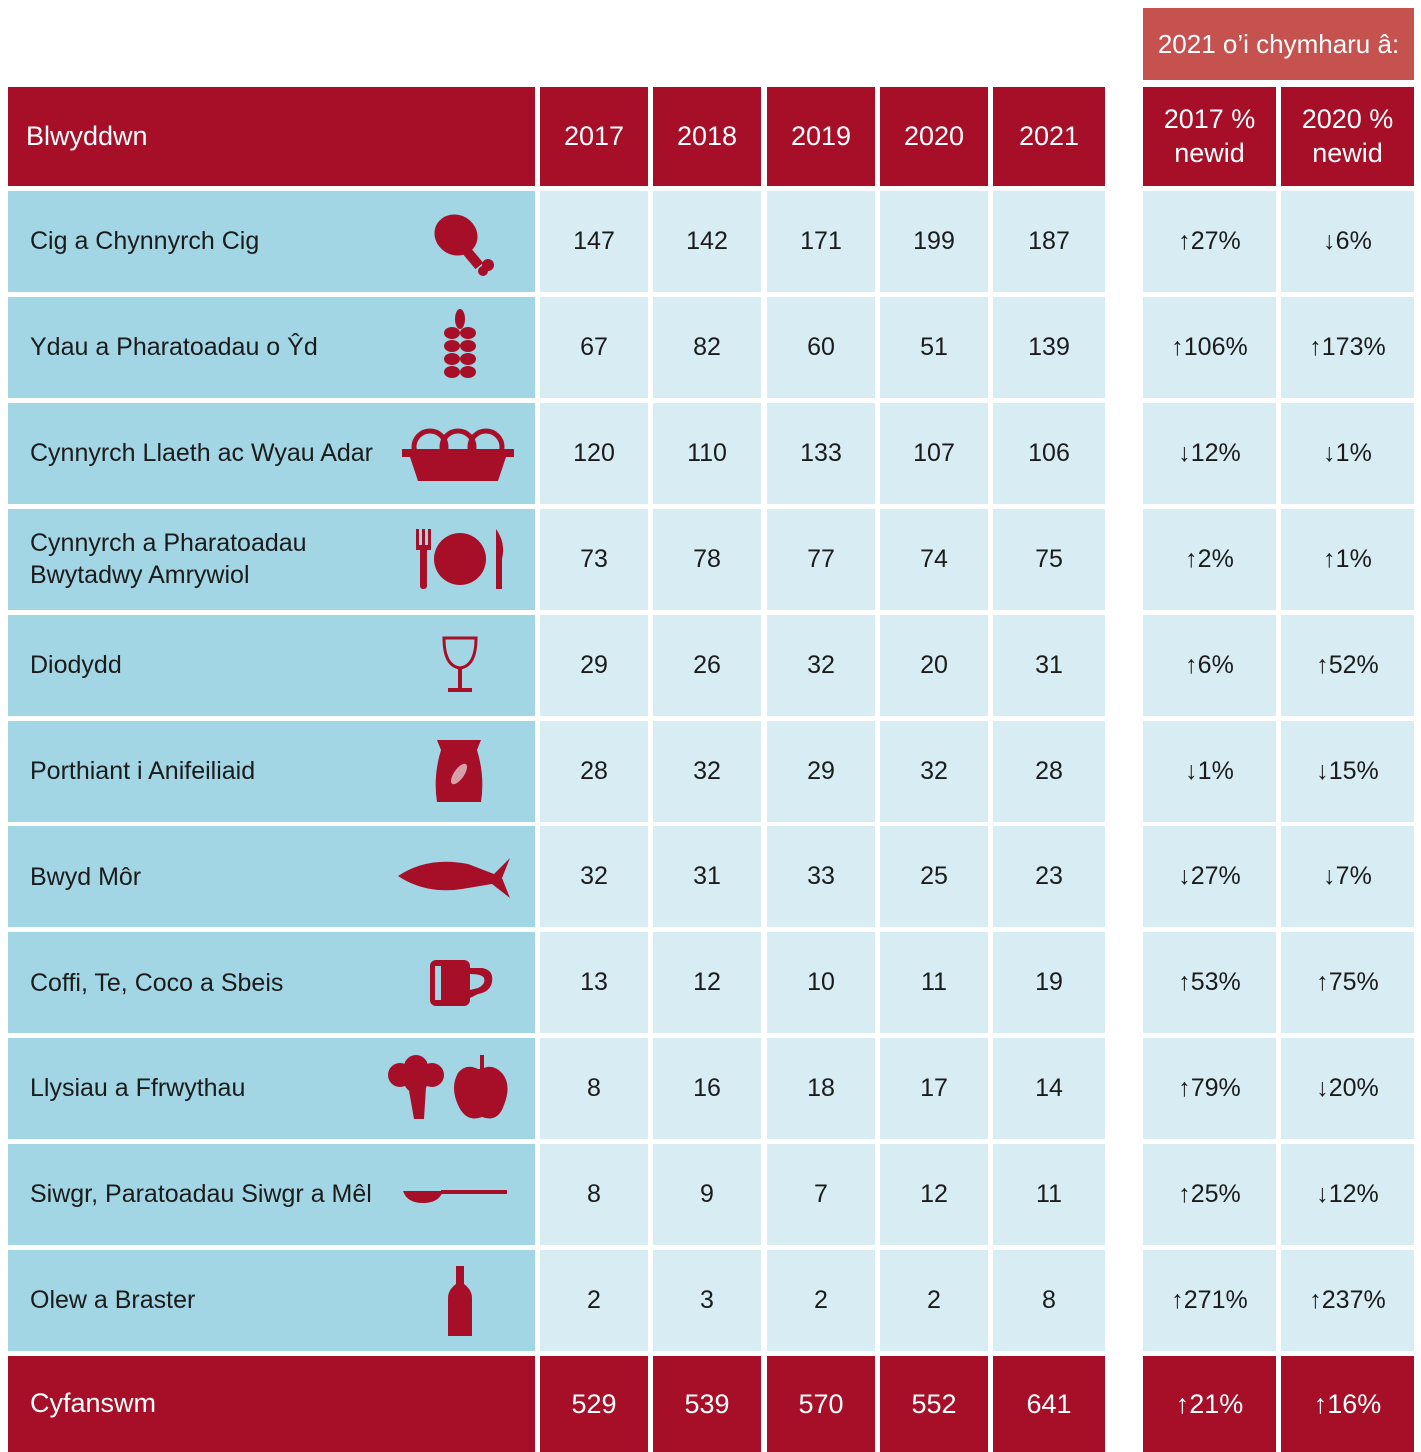 The image size is (1421, 1452). What do you see at coordinates (594, 453) in the screenshot?
I see `value-cell: 120` at bounding box center [594, 453].